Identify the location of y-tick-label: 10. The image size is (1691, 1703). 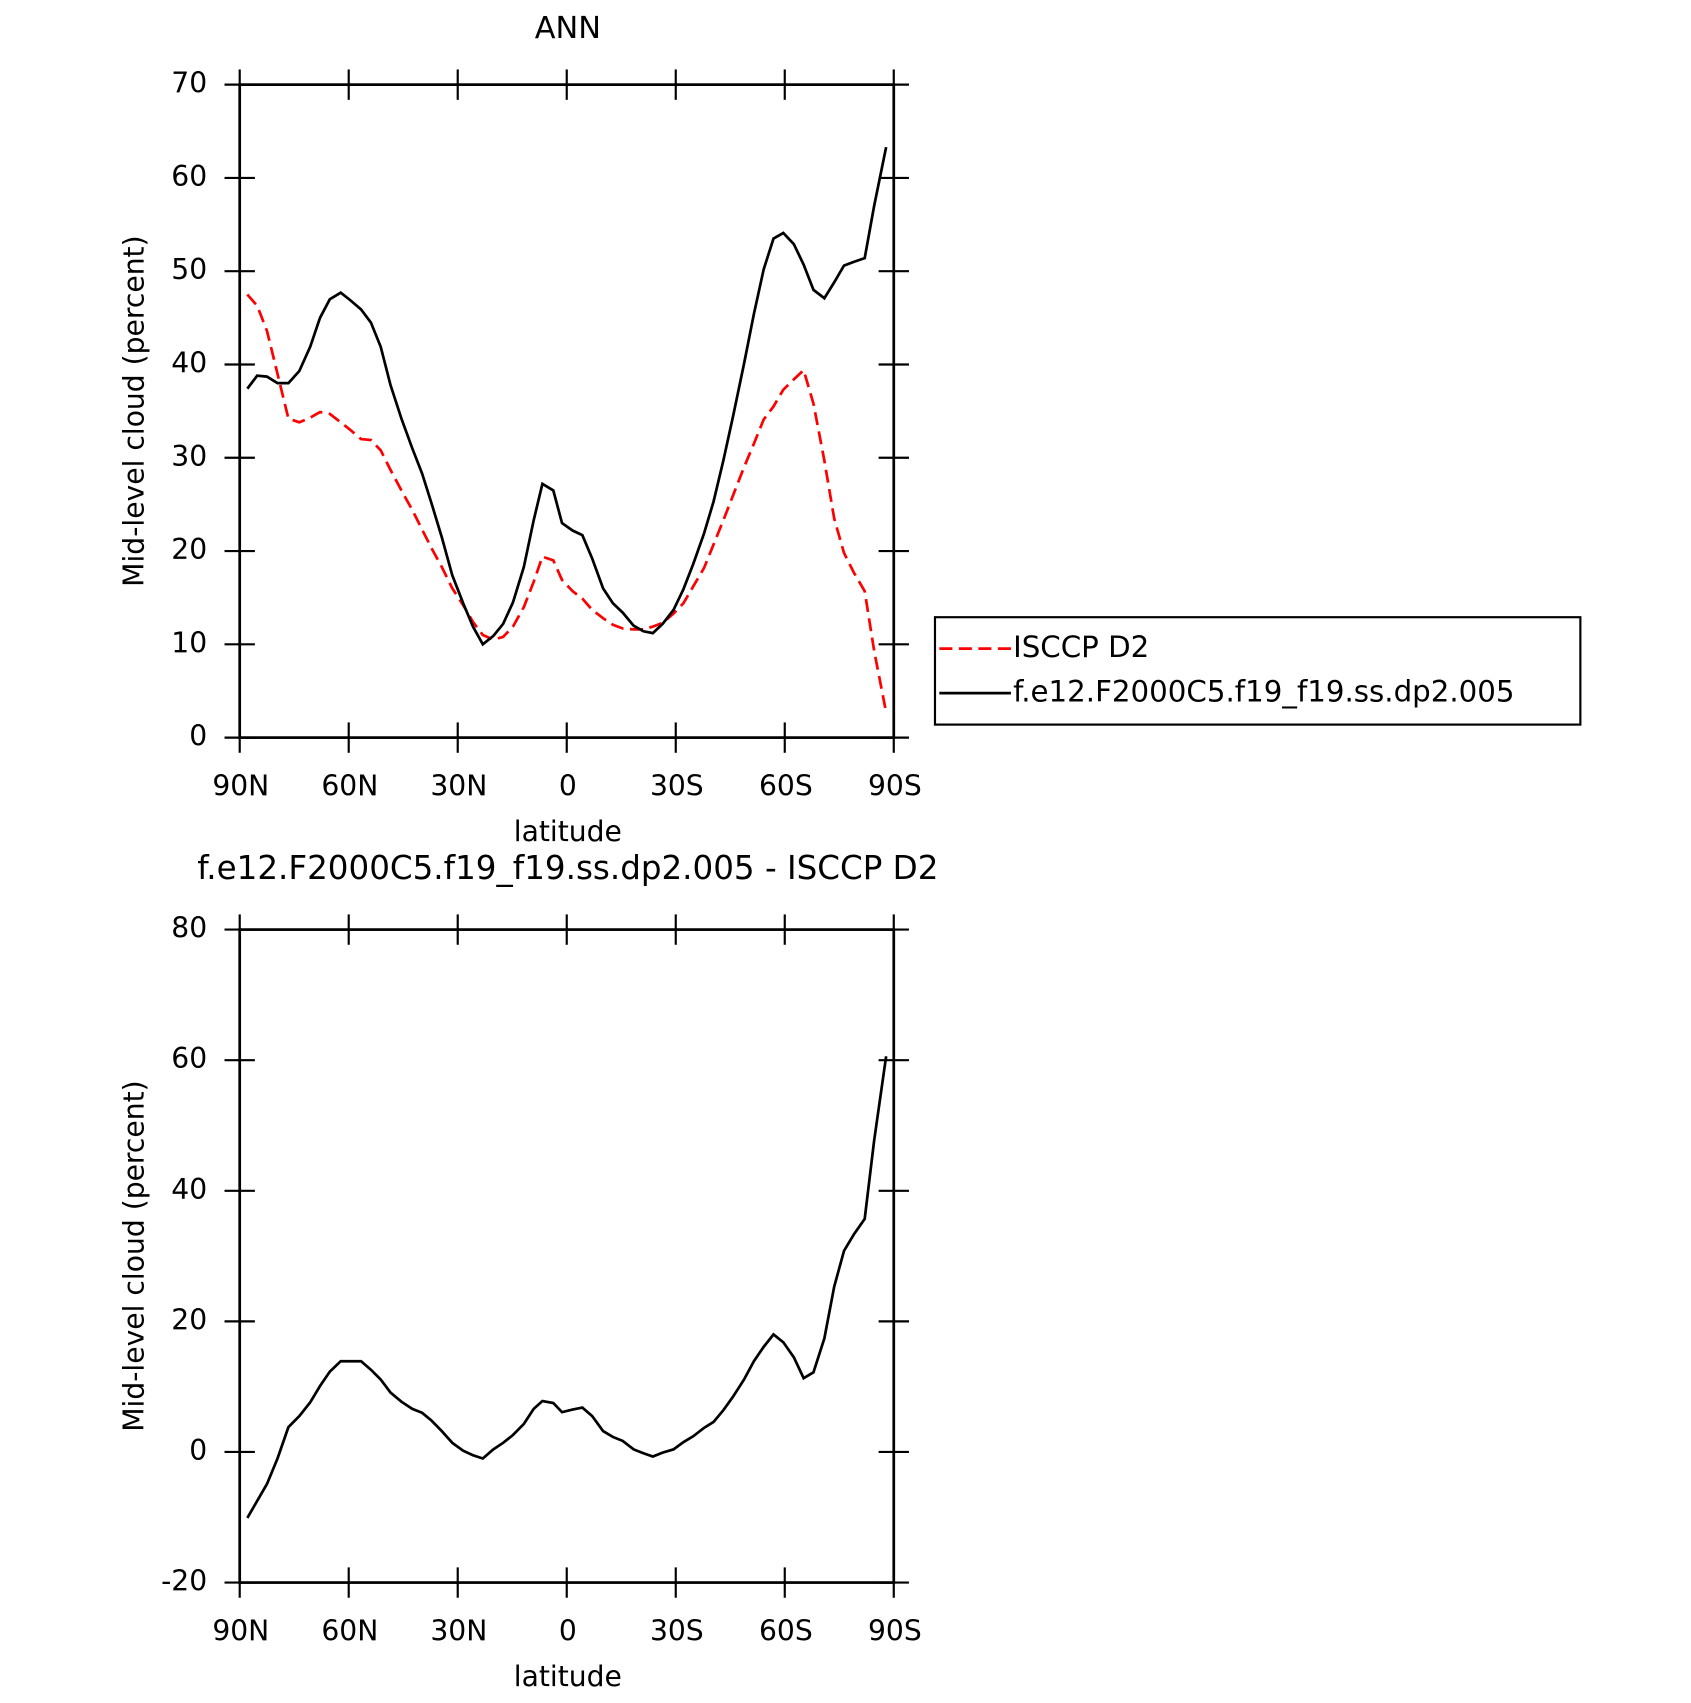
(189, 642).